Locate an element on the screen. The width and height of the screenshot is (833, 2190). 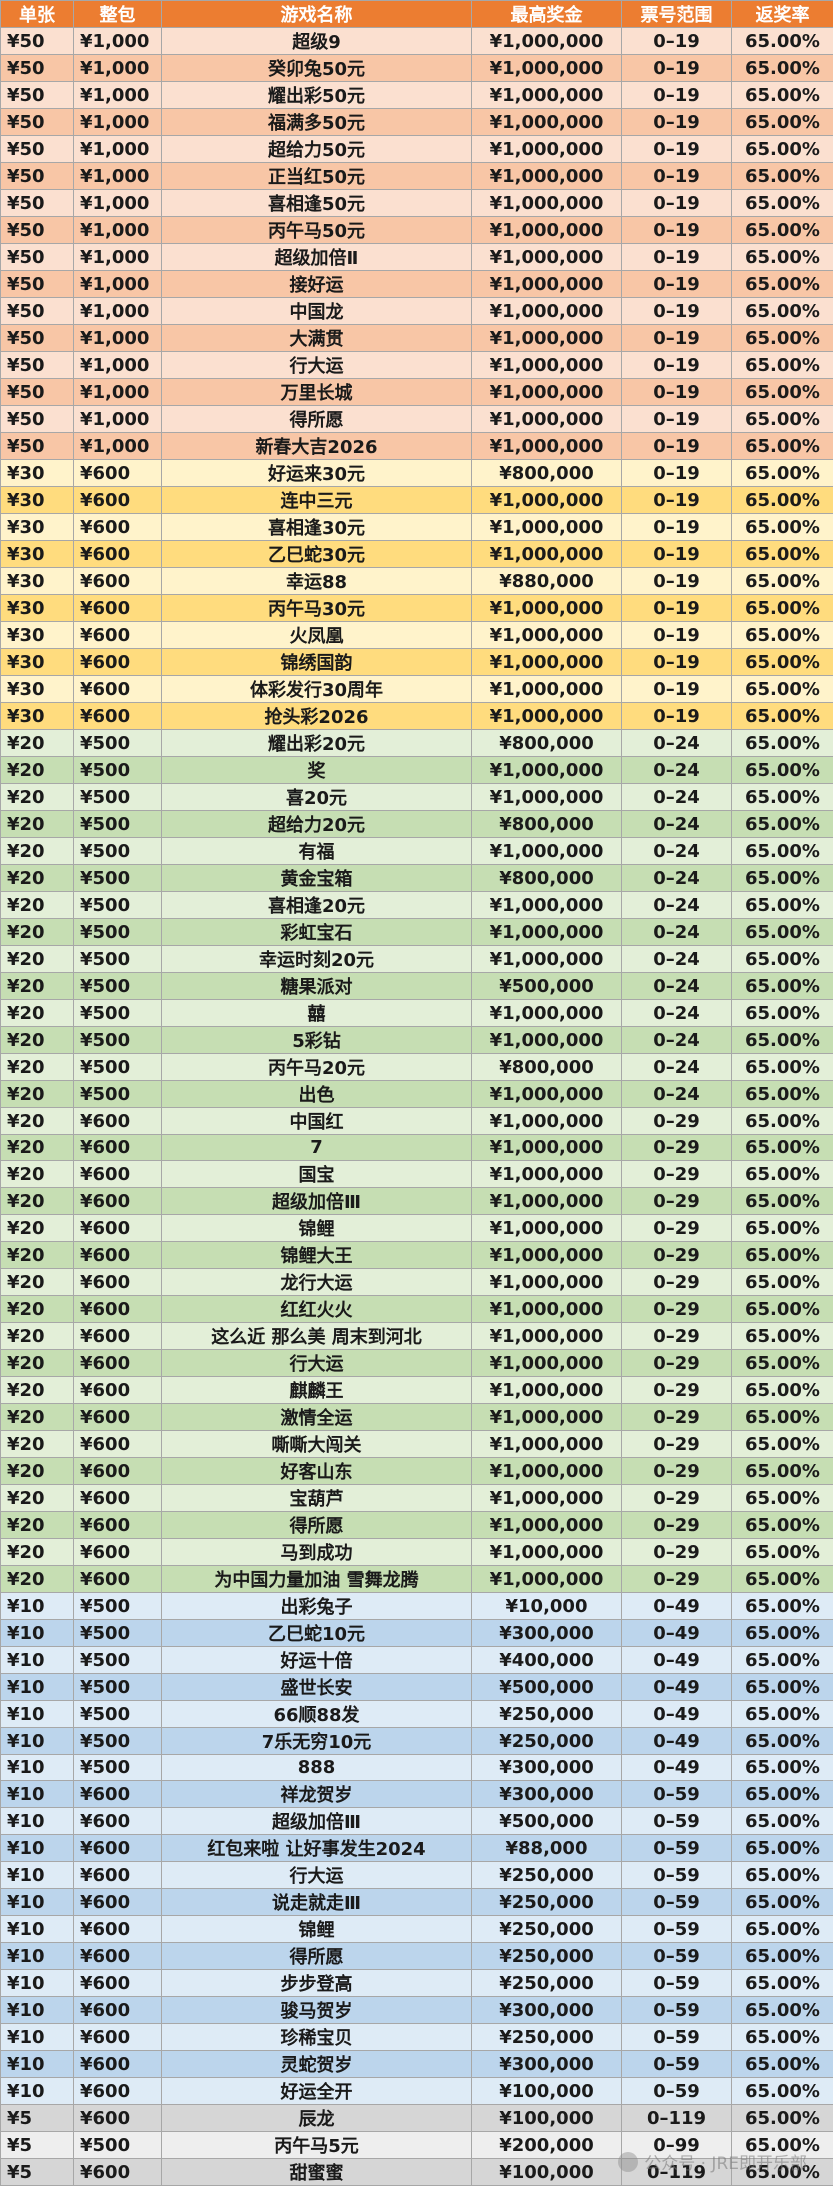
cell-game-name: 丙午马5元 is located at coordinates (316, 2145).